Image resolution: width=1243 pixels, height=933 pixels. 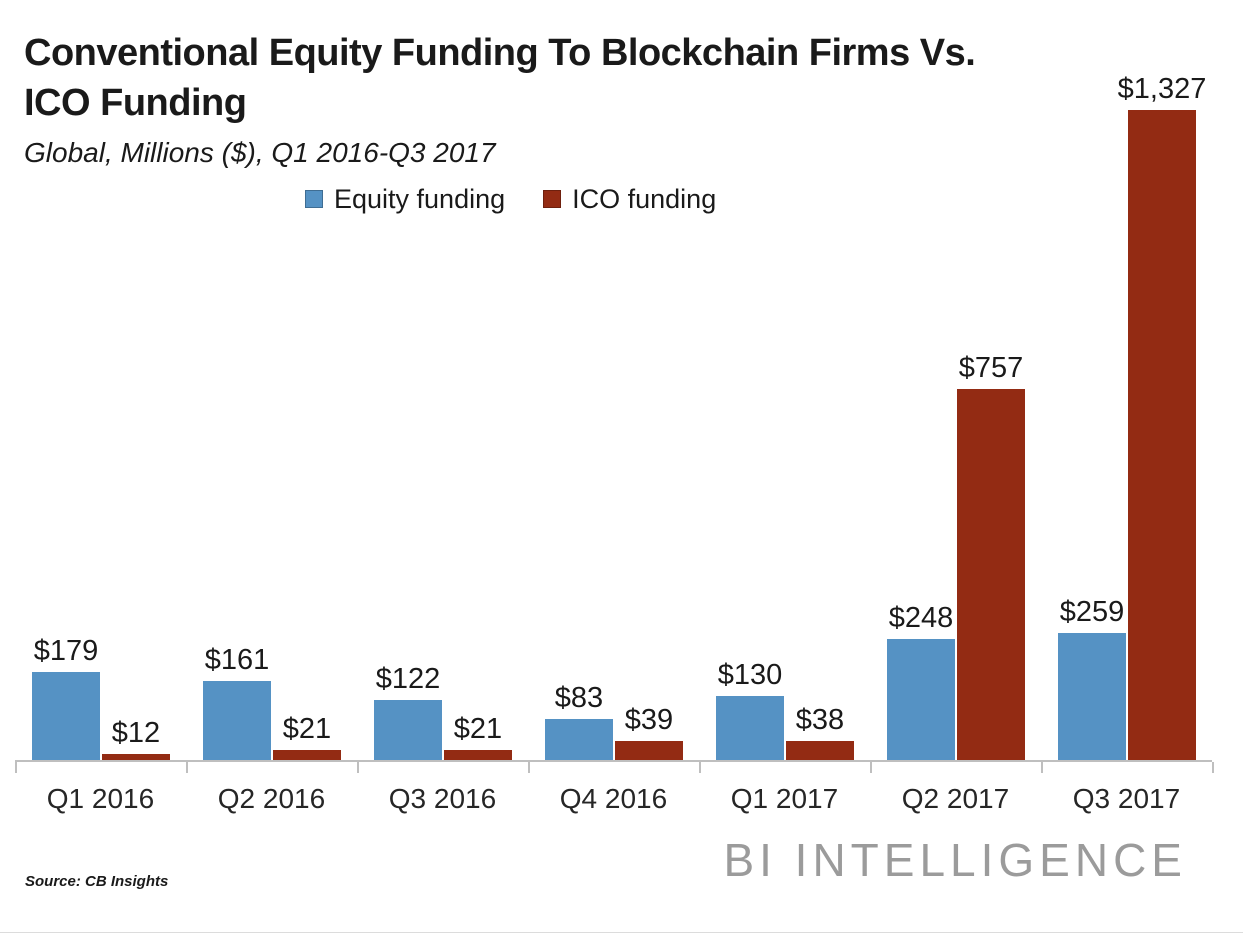 I want to click on x-axis-label: Q3 2016, so click(x=442, y=798).